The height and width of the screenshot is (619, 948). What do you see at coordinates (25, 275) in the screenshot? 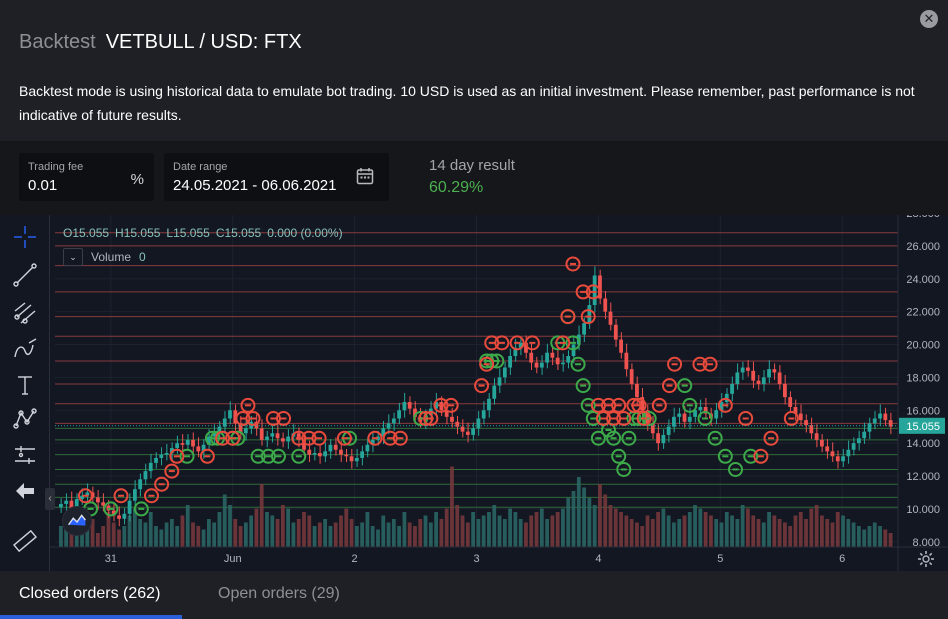
I see `trend-line-icon` at bounding box center [25, 275].